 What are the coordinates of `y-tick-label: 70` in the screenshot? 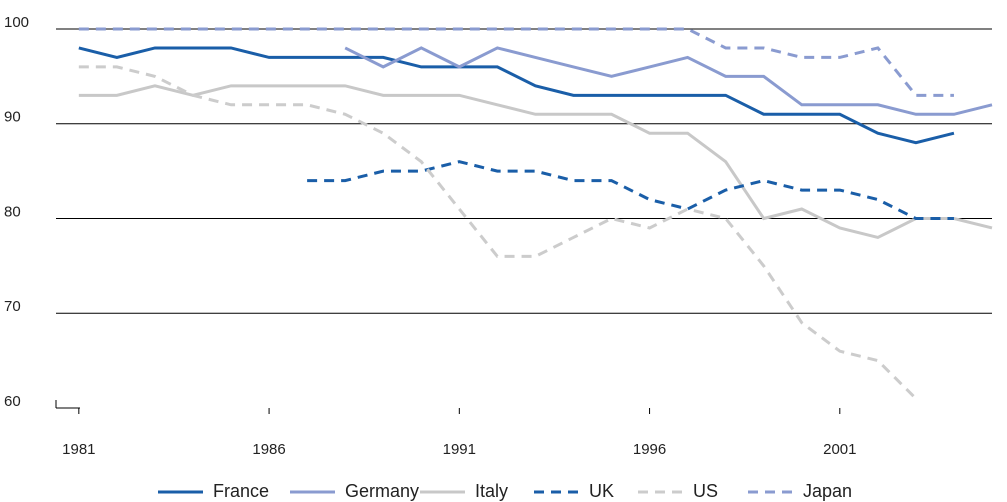 It's located at (12, 306).